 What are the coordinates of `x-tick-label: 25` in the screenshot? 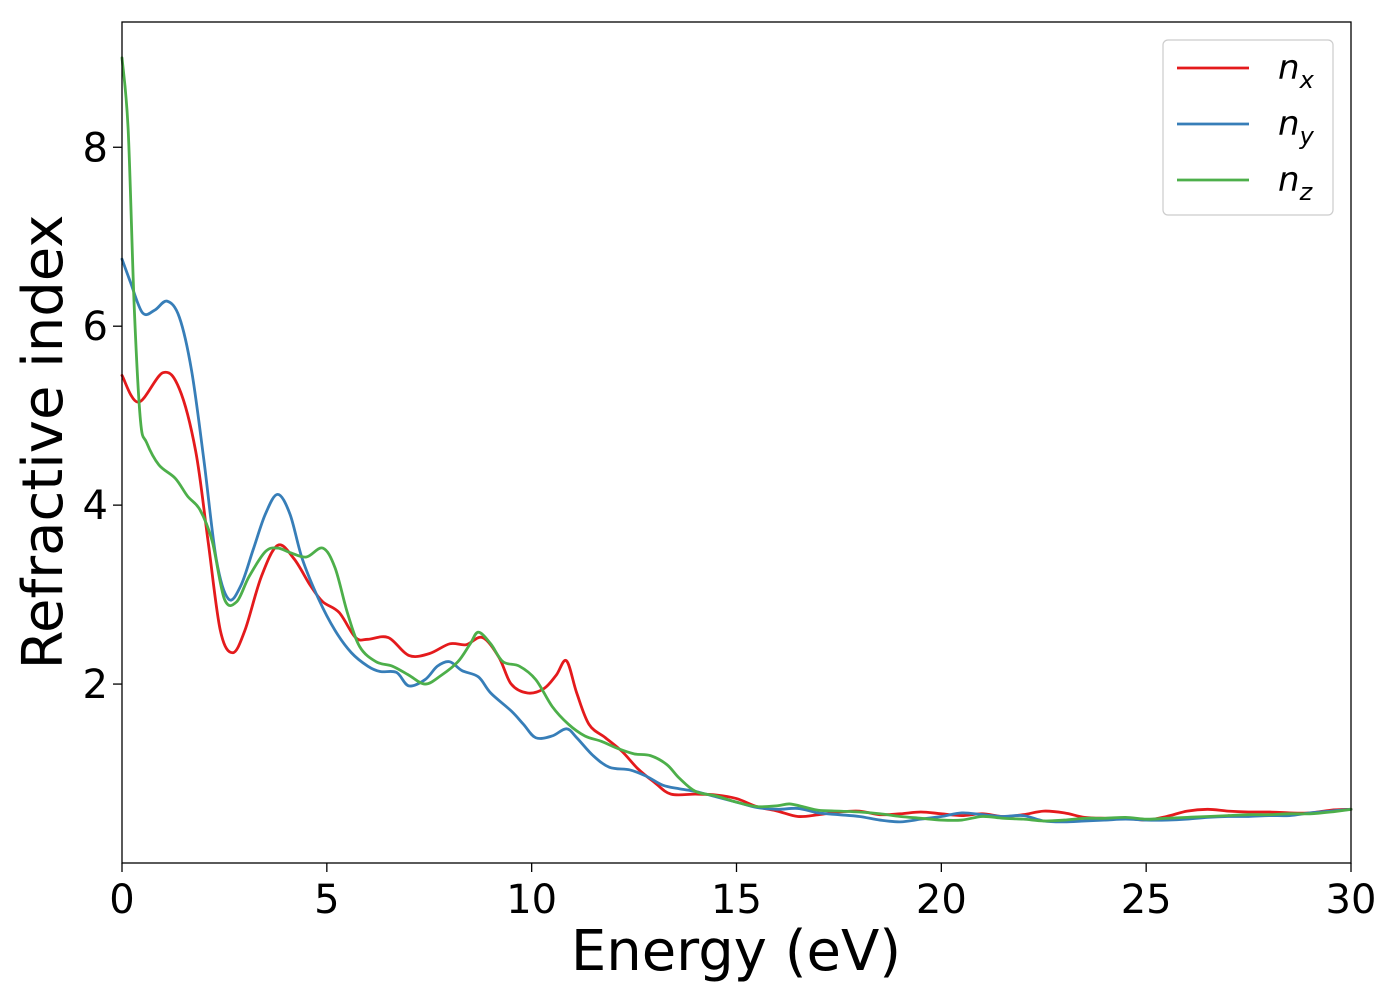 It's located at (1146, 900).